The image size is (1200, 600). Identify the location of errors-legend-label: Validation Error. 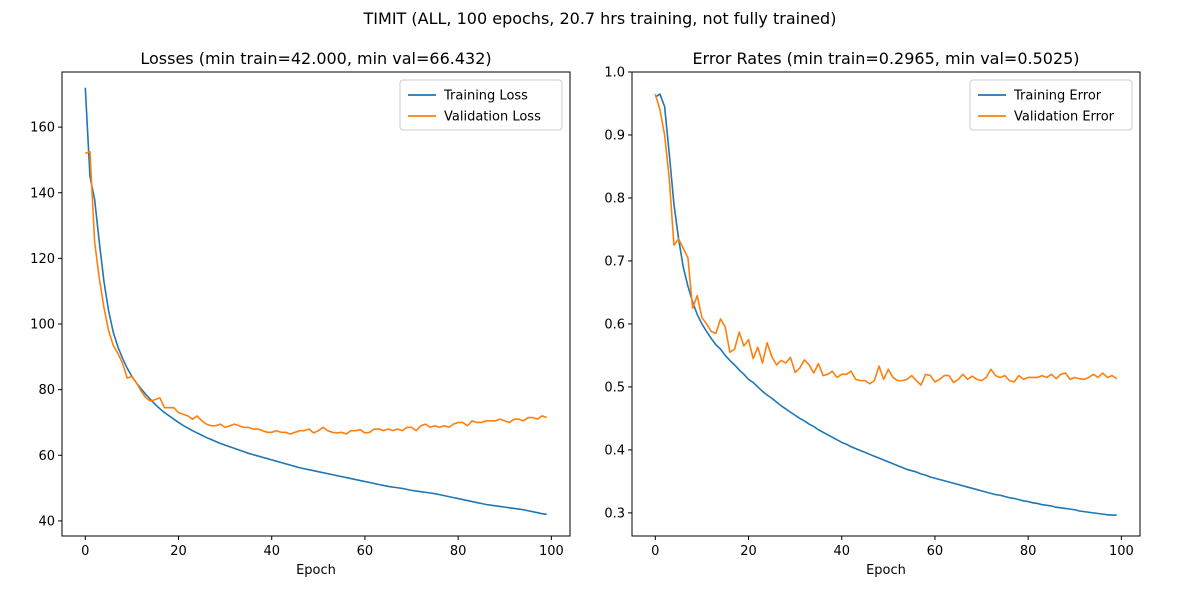
(1064, 117).